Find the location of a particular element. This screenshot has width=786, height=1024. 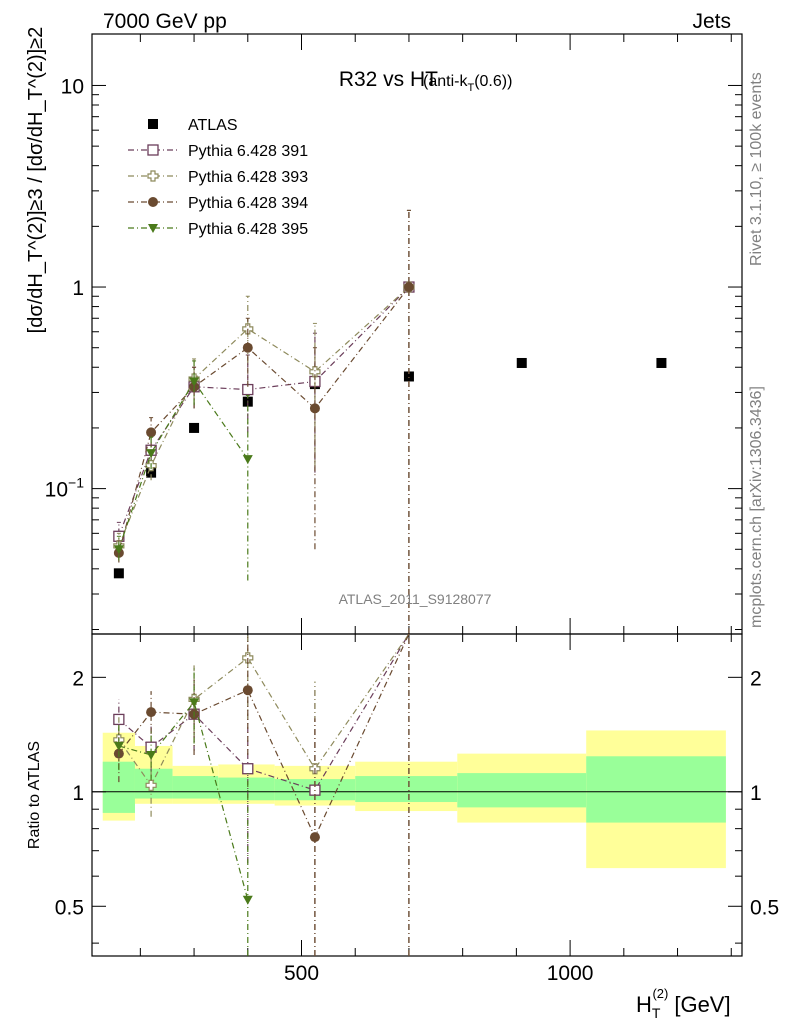

side-text-bottom: mcplots.cern.ch [arXiv:1306.3436] is located at coordinates (756, 507).